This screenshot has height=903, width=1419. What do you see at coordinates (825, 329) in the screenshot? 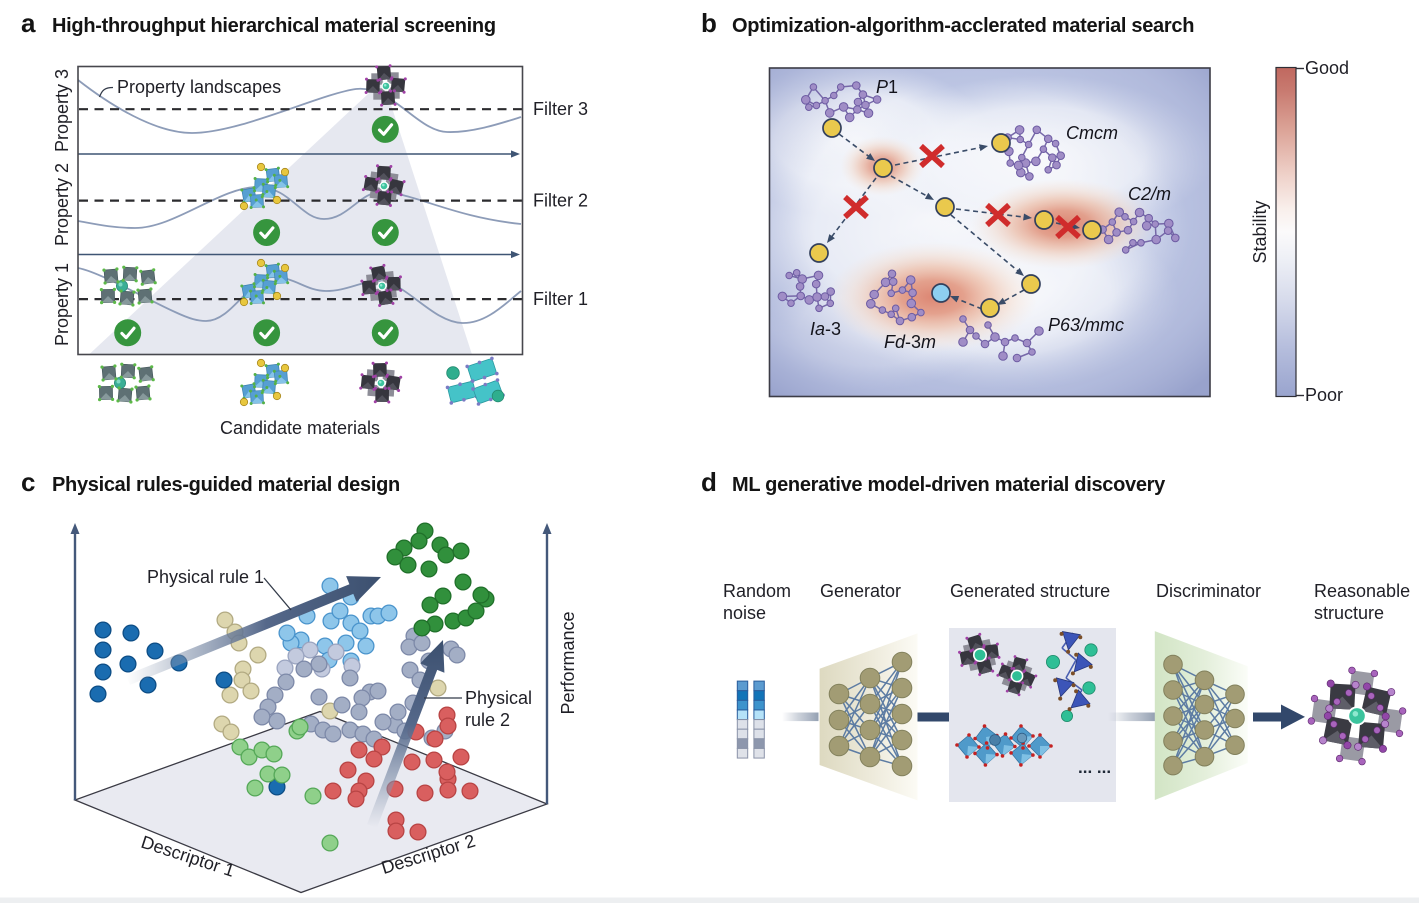
I see `svg-text: Ia-3` at bounding box center [825, 329].